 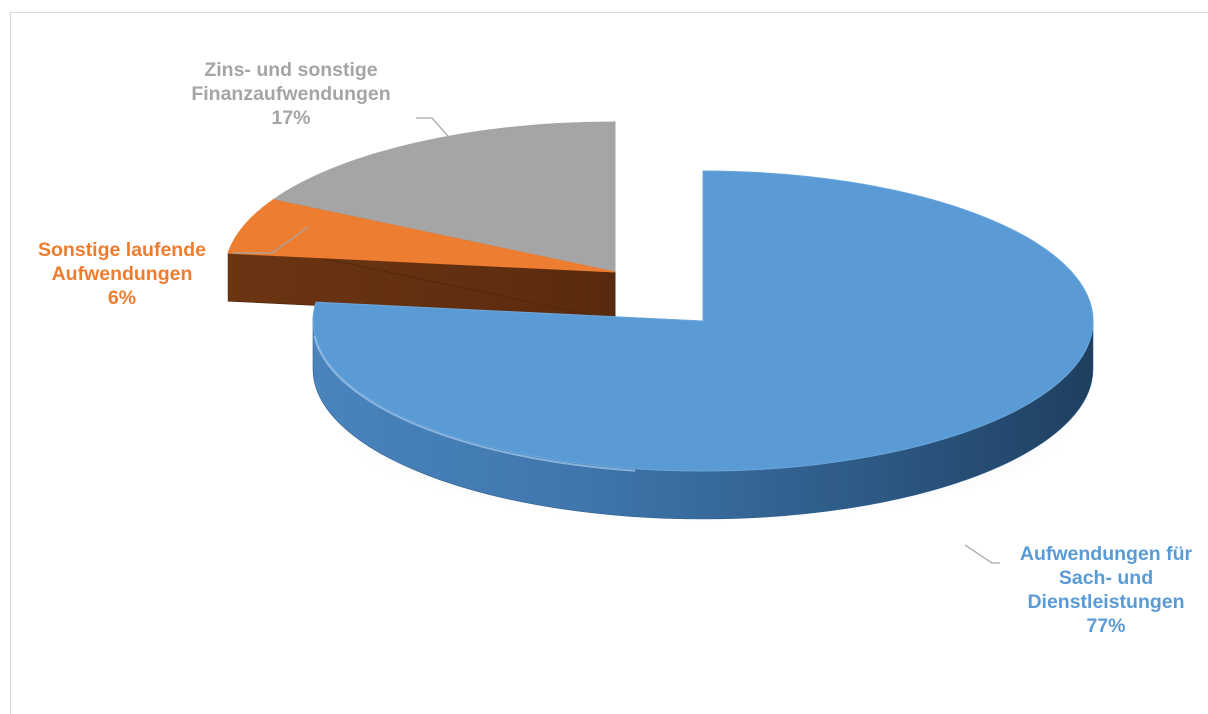 What do you see at coordinates (122, 250) in the screenshot?
I see `data-label-category: Sonstige laufende` at bounding box center [122, 250].